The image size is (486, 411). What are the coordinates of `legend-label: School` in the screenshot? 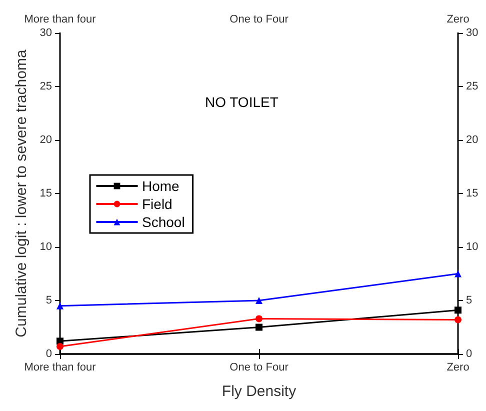 It's located at (163, 222).